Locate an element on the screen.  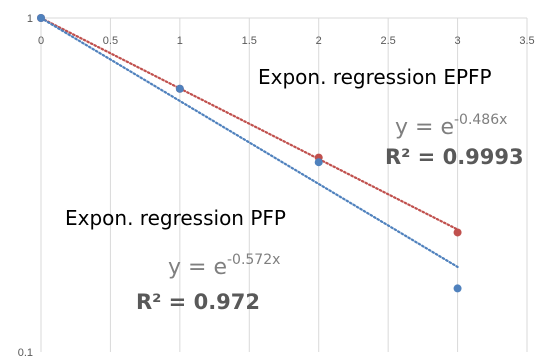
y-tick-label-0: 0.1 is located at coordinates (25, 353).